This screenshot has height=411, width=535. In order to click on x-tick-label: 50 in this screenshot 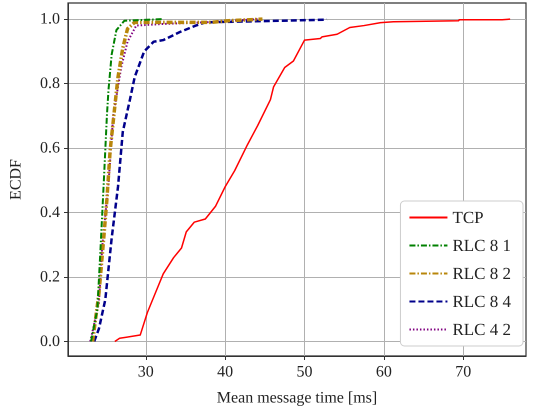, I will do `click(304, 372)`.